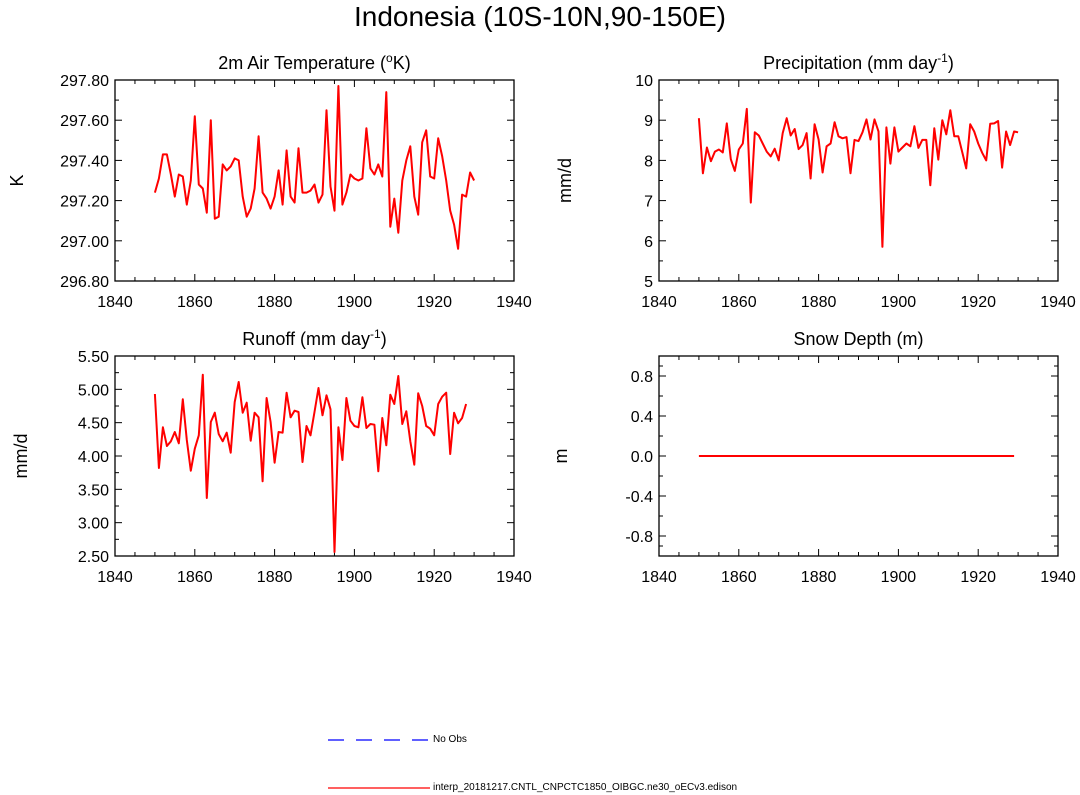 The image size is (1080, 795). Describe the element at coordinates (434, 302) in the screenshot. I see `temperature-xtick-label: 1920` at that location.